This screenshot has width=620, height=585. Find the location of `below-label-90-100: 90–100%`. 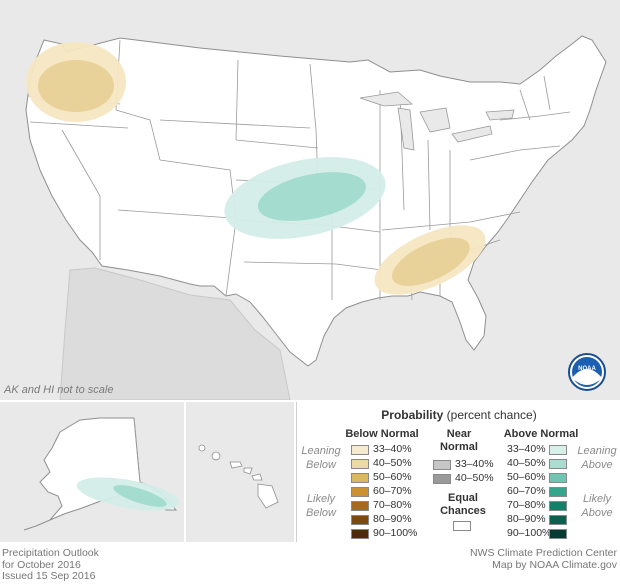

below-label-90-100: 90–100% is located at coordinates (395, 533).